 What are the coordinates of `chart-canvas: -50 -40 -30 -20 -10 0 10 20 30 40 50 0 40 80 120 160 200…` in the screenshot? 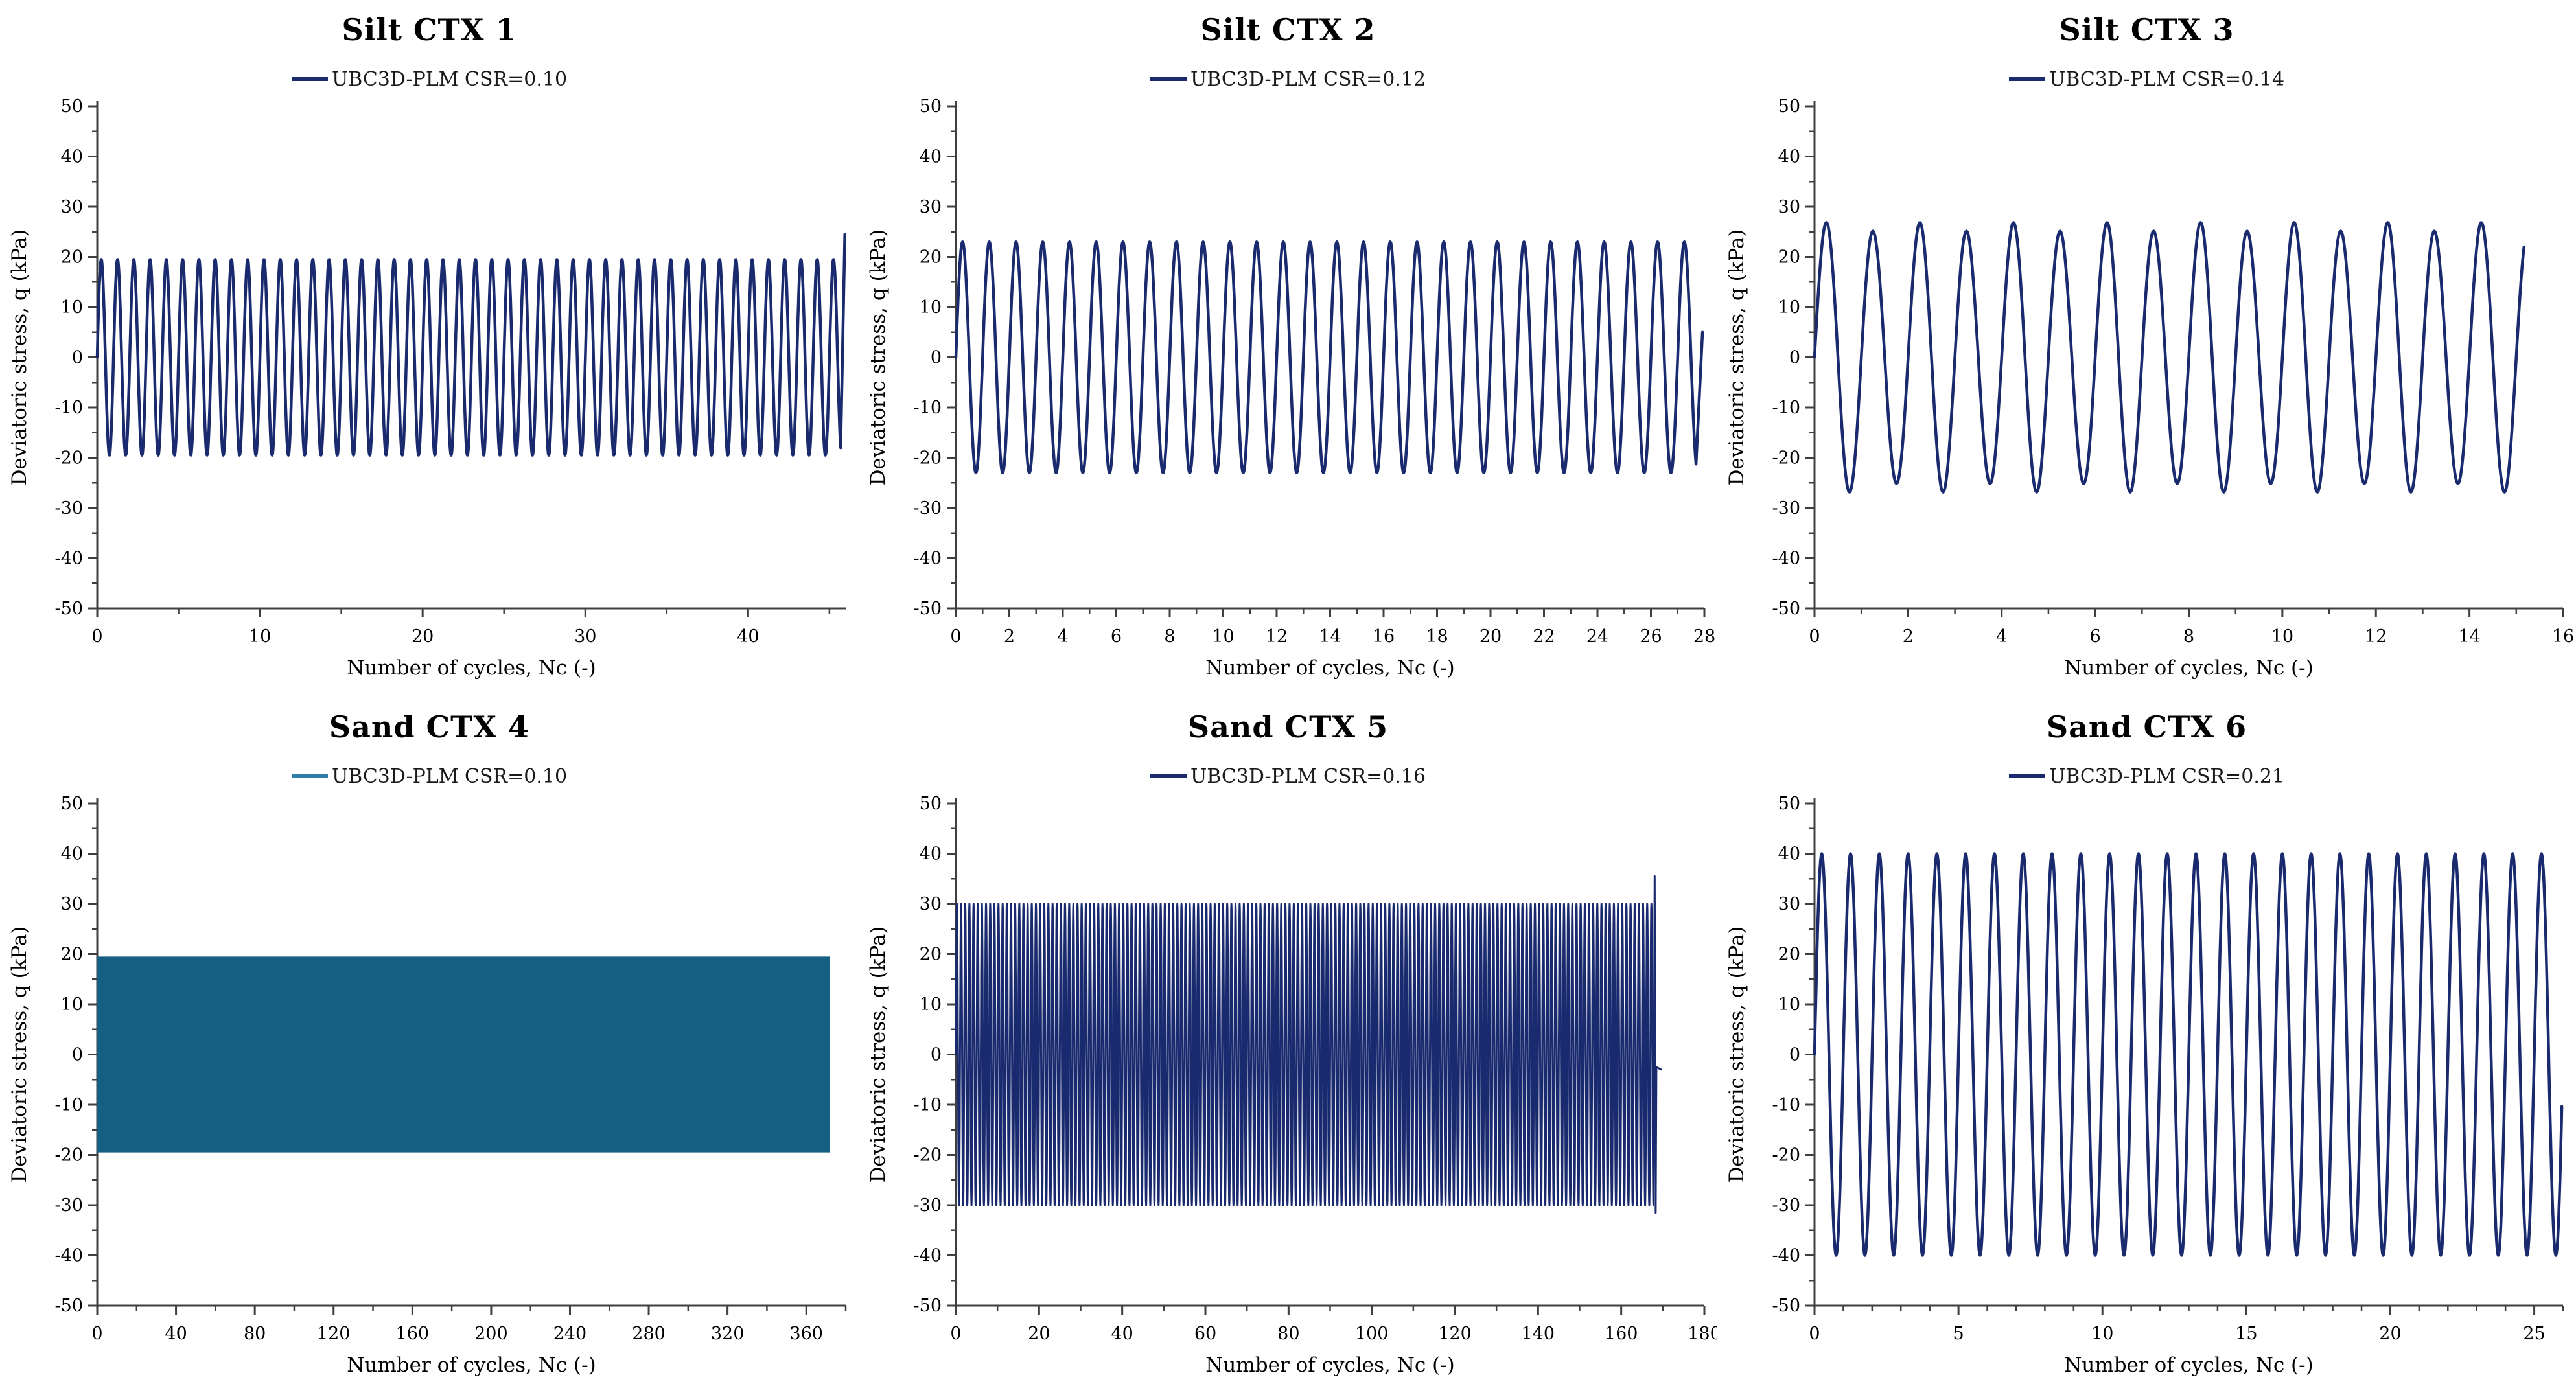 It's located at (427, 1085).